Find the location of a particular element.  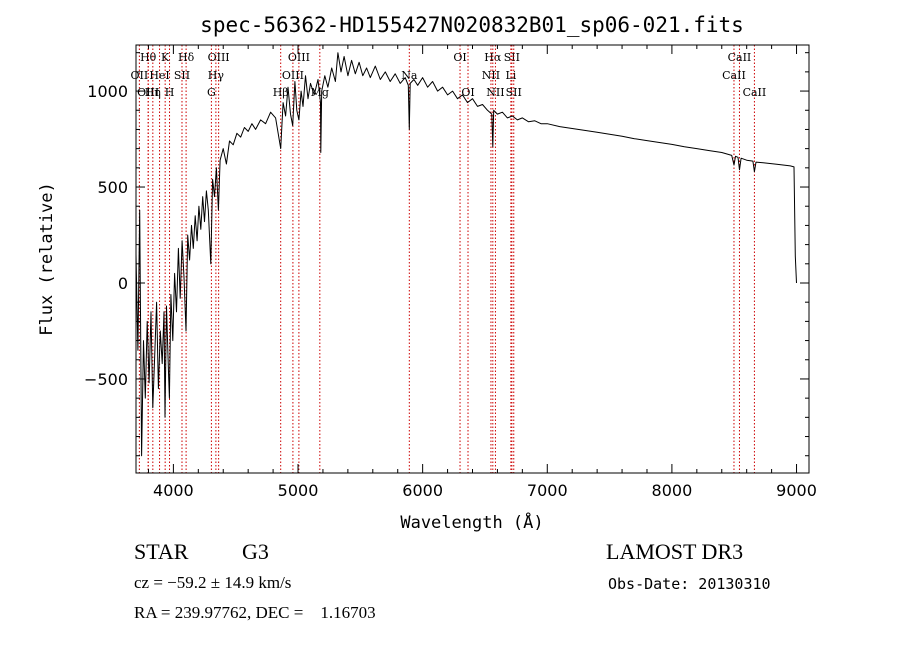

y-tick-label: −500 is located at coordinates (106, 379).